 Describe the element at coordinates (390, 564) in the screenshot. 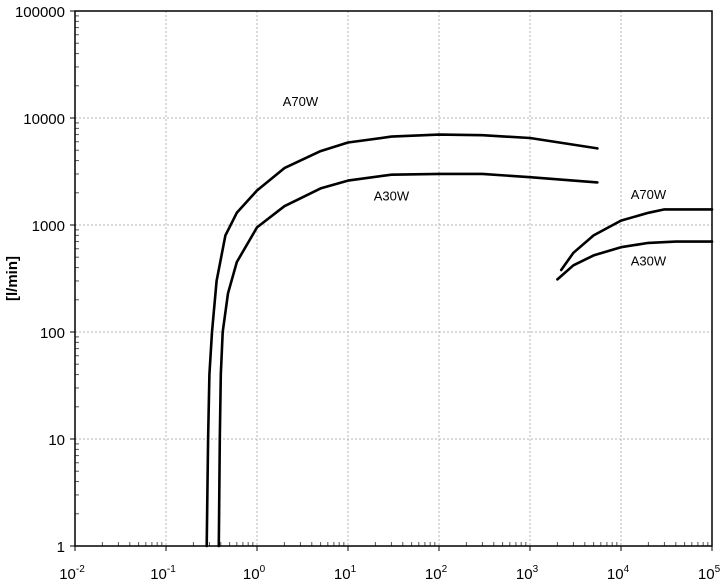

I see `x-axis-ticks: 10⁻² 10⁻¹ 10⁰ 10¹ 10² 10³ 10⁴ 10⁵` at that location.